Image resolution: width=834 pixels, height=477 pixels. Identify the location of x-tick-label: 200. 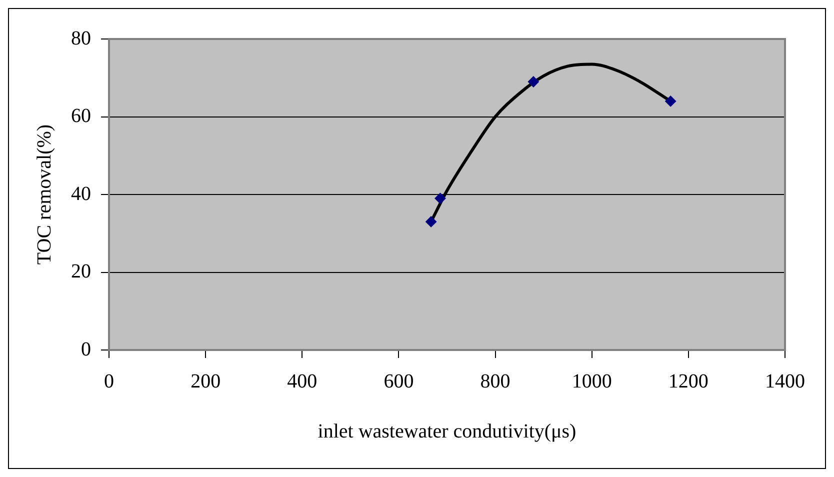
(205, 381).